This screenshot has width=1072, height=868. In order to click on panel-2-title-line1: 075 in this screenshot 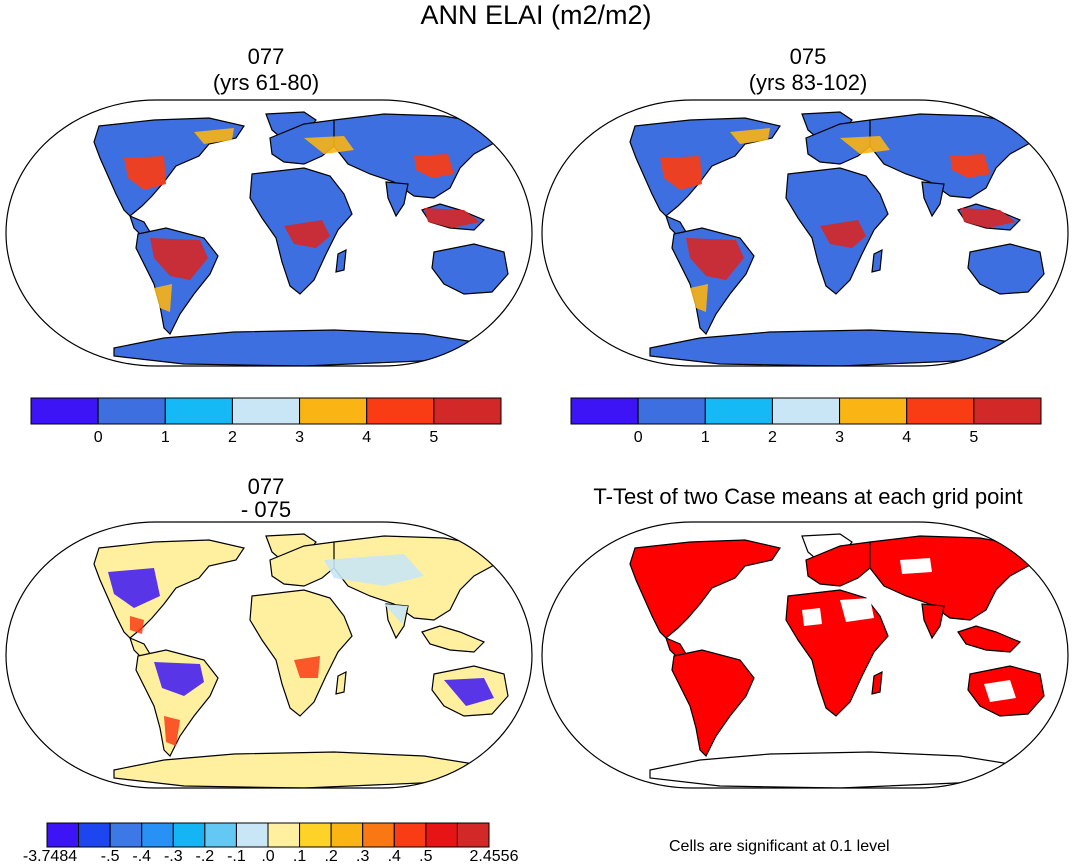, I will do `click(808, 56)`.